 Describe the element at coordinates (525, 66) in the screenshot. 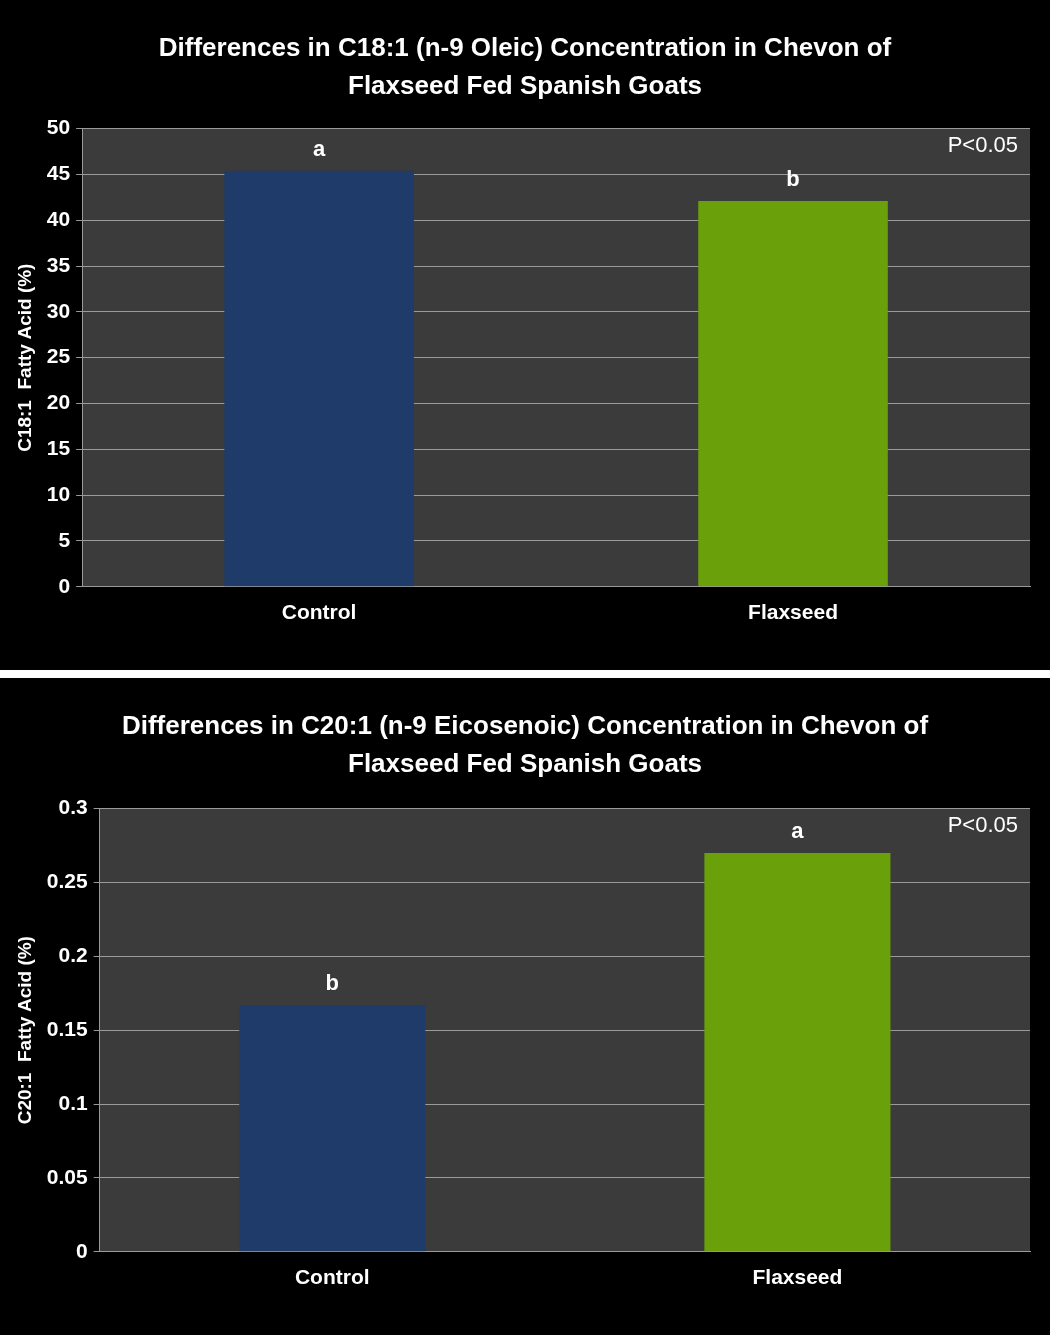

I see `chart-title: Differences in C18:1 (n-9 Oleic) Concentration in Chevon of Flaxseed Fed Spanish Goats` at that location.